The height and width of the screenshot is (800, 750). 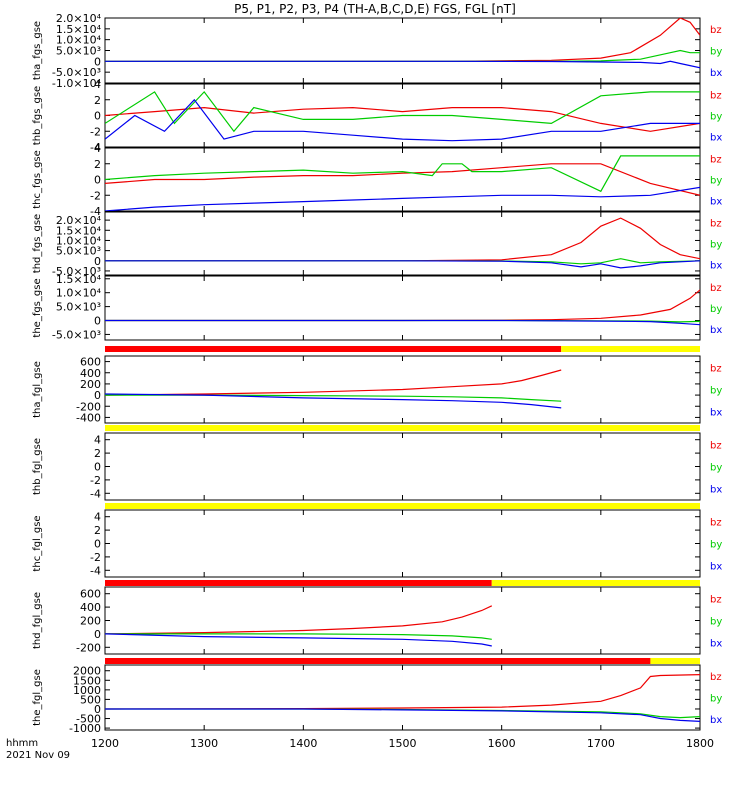 I want to click on x-tick-label: 1500, so click(x=403, y=743).